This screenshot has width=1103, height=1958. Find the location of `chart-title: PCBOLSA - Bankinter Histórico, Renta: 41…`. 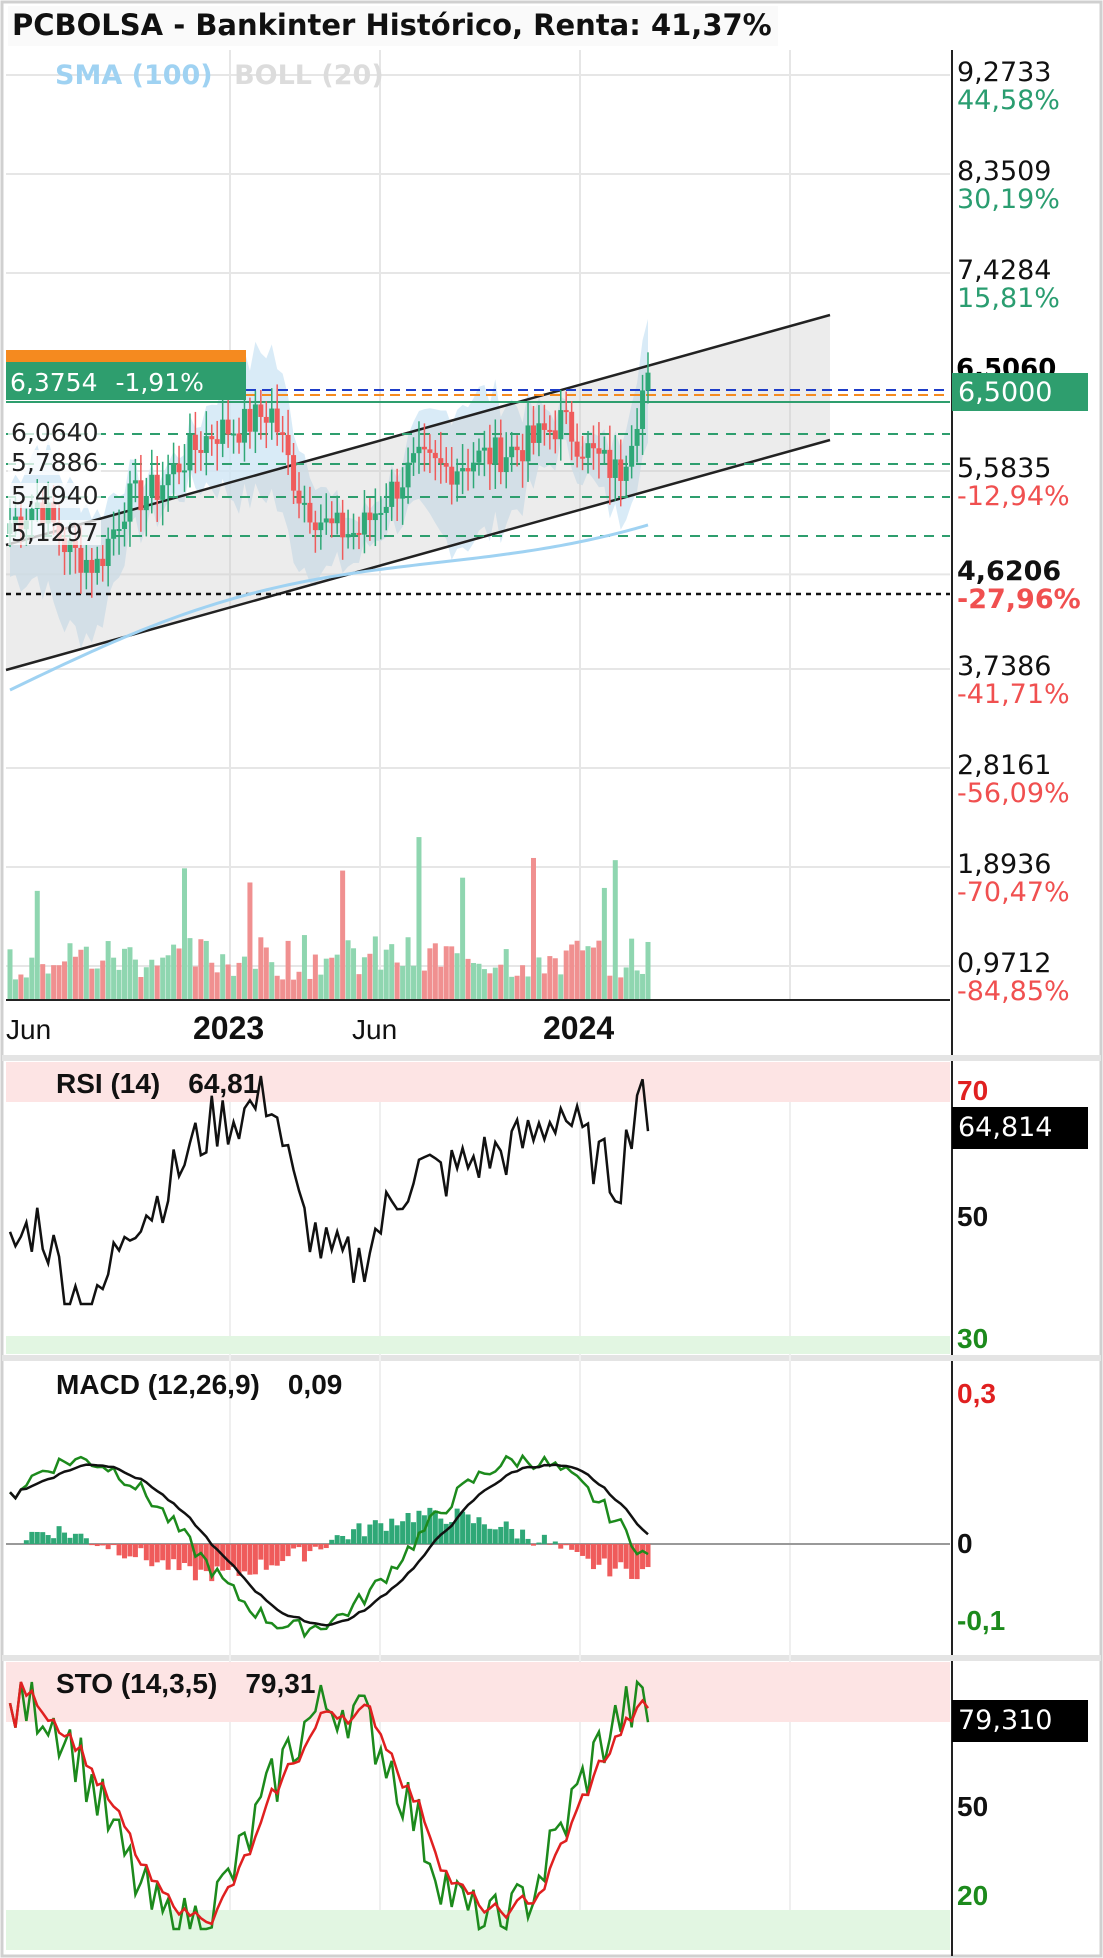

chart-title: PCBOLSA - Bankinter Histórico, Renta: 41… is located at coordinates (393, 26).